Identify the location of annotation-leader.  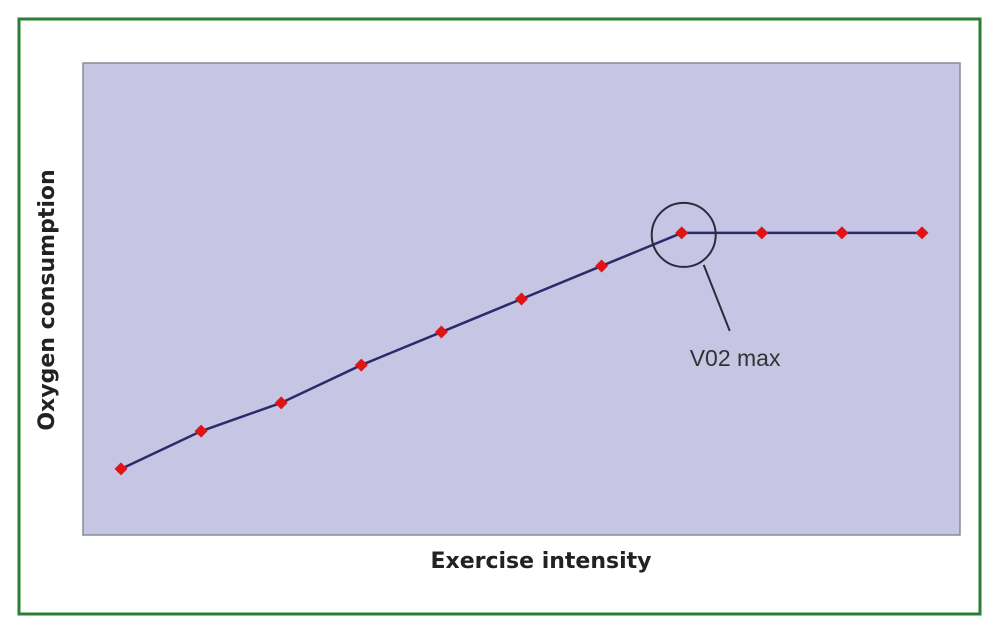
(716, 298).